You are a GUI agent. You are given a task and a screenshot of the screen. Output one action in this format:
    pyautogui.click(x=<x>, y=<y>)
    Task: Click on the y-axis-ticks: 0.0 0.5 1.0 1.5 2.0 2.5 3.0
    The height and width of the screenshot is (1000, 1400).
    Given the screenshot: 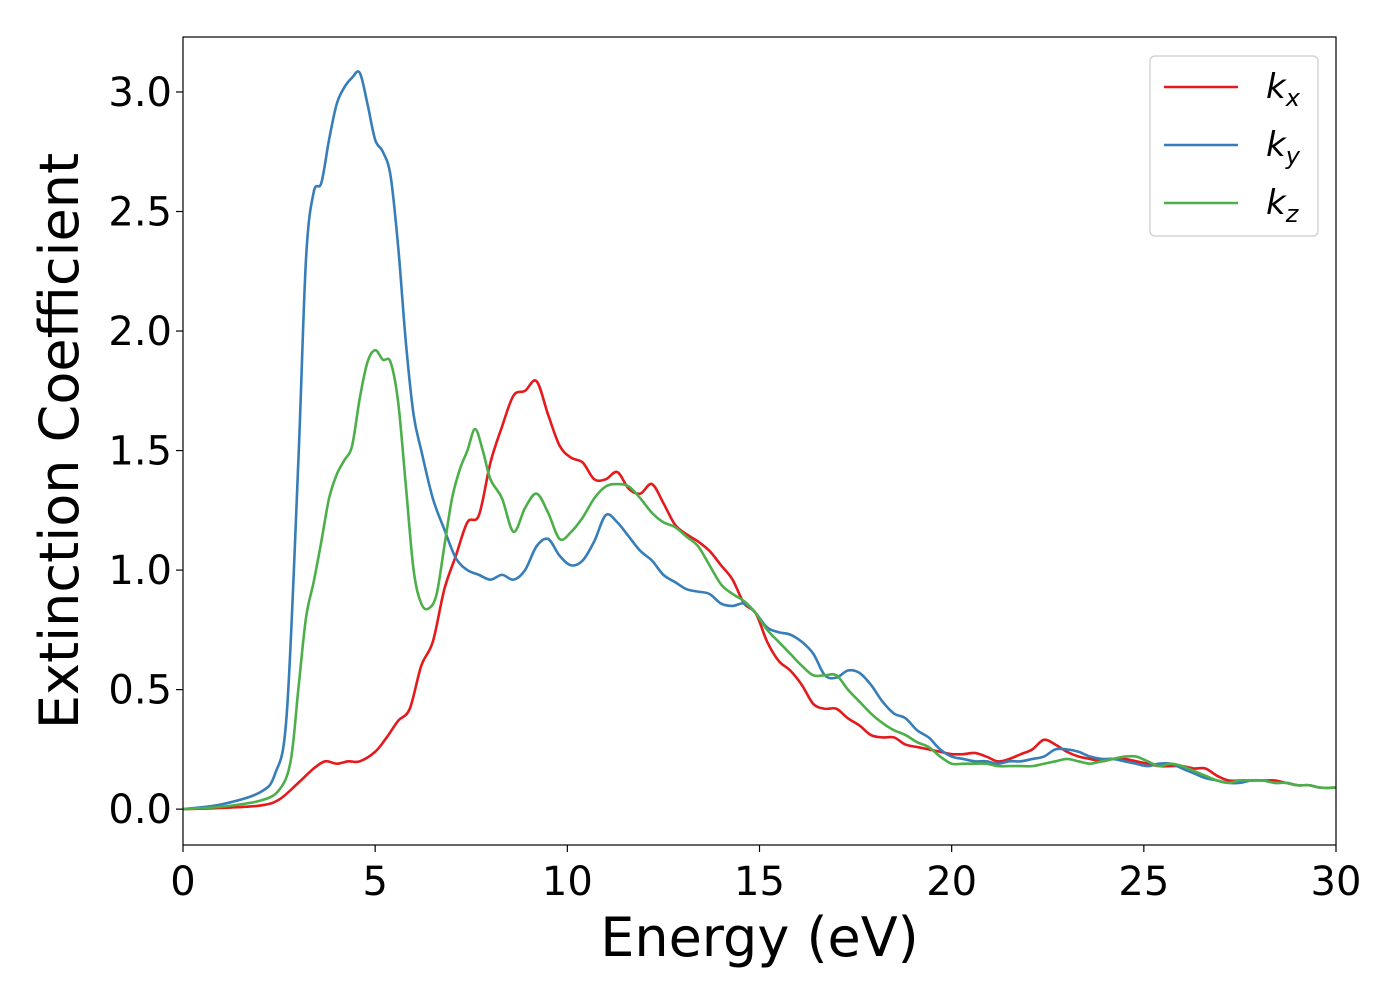 What is the action you would take?
    pyautogui.click(x=145, y=451)
    